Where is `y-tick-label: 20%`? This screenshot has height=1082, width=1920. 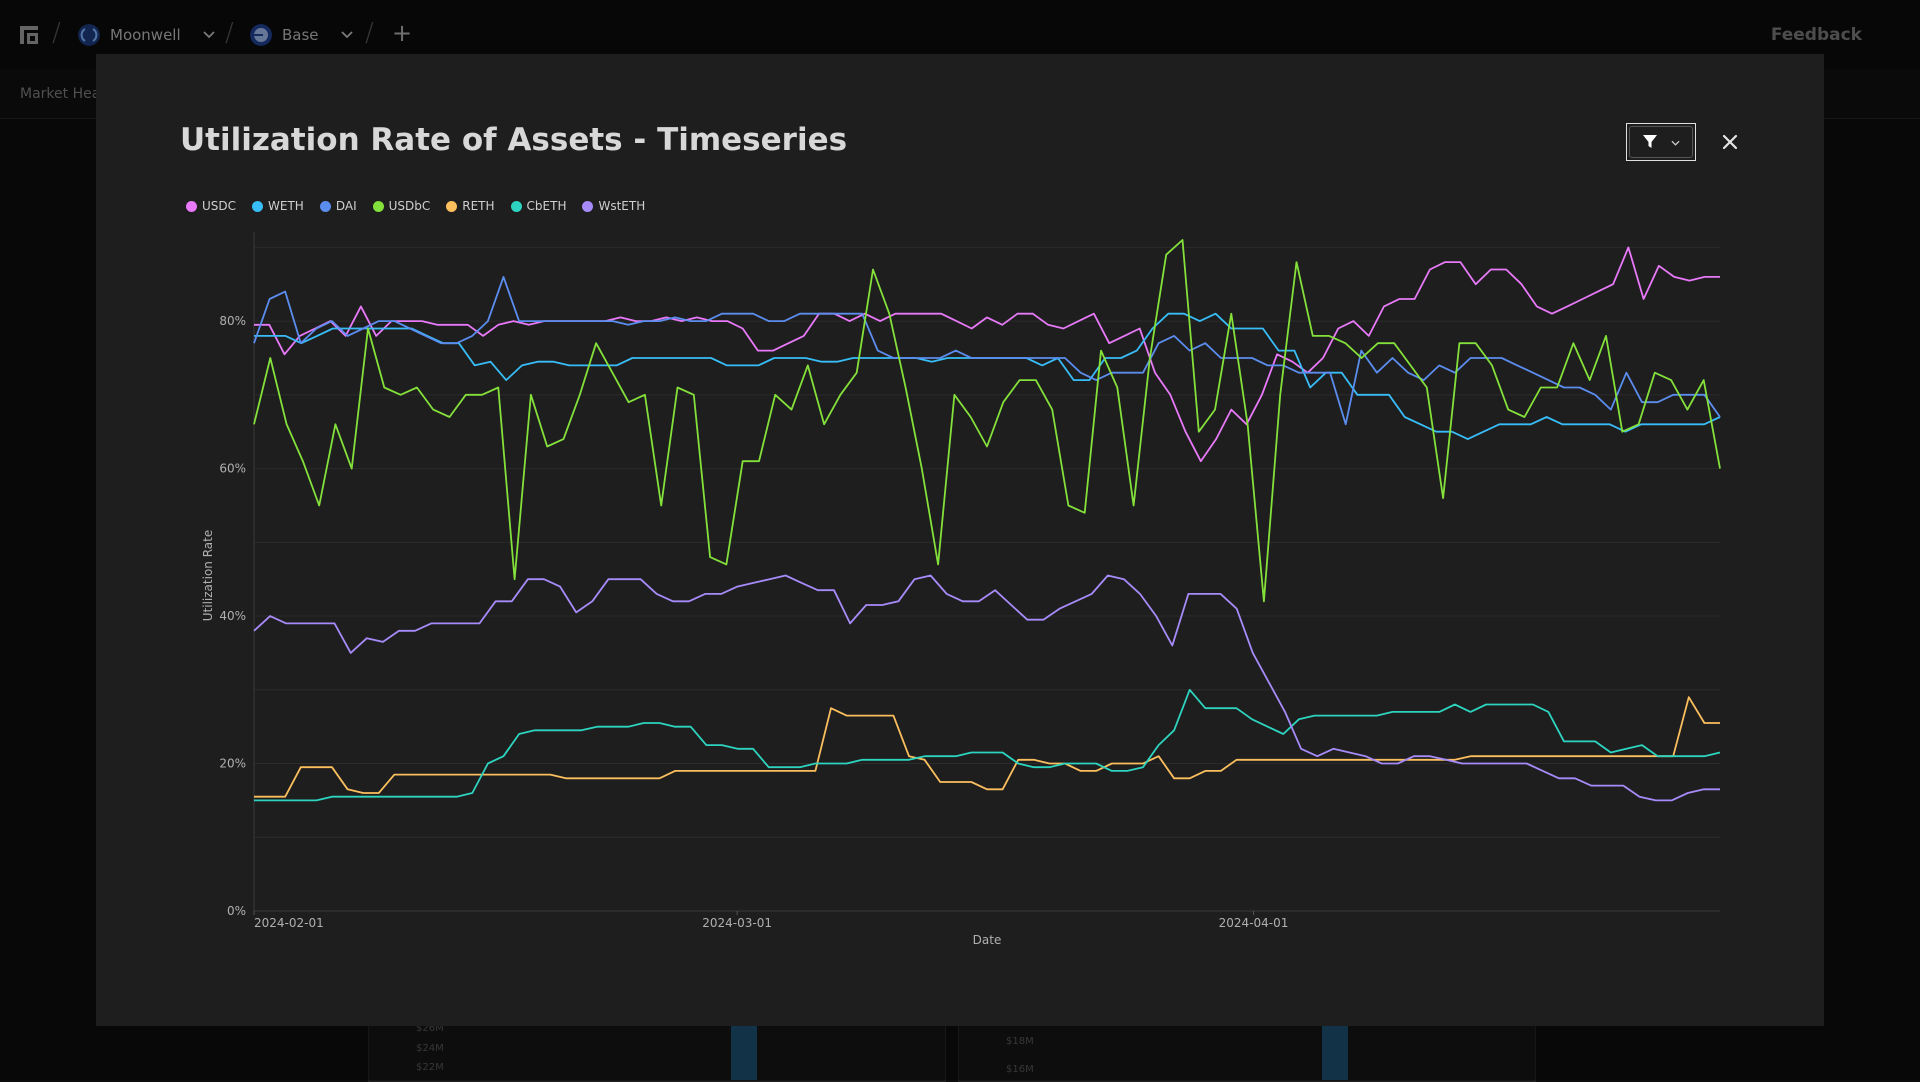 y-tick-label: 20% is located at coordinates (232, 764).